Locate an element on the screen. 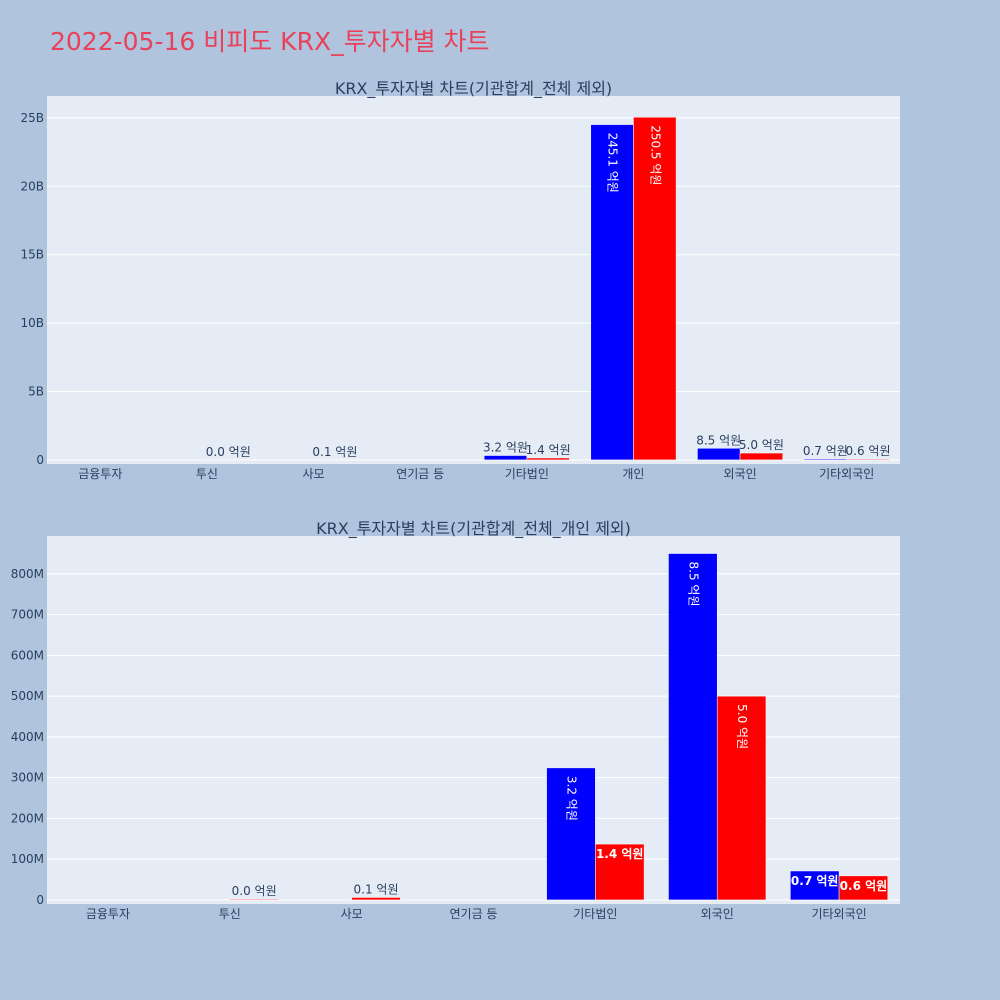 This screenshot has width=1000, height=1000. page-title: 2022-05-16 비피도 KRX_투자자별 차트 is located at coordinates (270, 41).